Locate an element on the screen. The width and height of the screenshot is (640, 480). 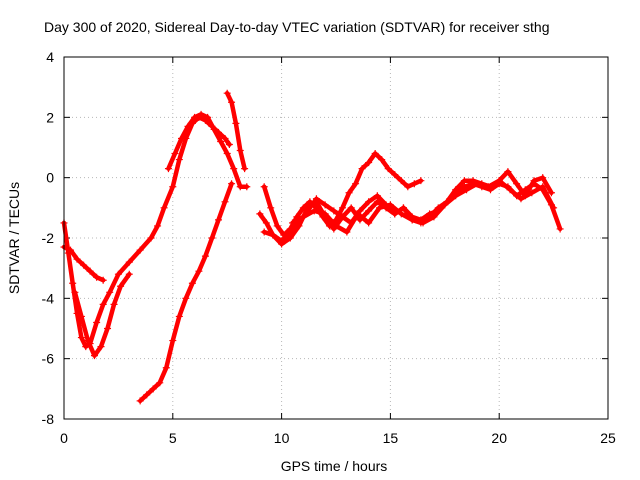
y-tick-label: -4 is located at coordinates (48, 298).